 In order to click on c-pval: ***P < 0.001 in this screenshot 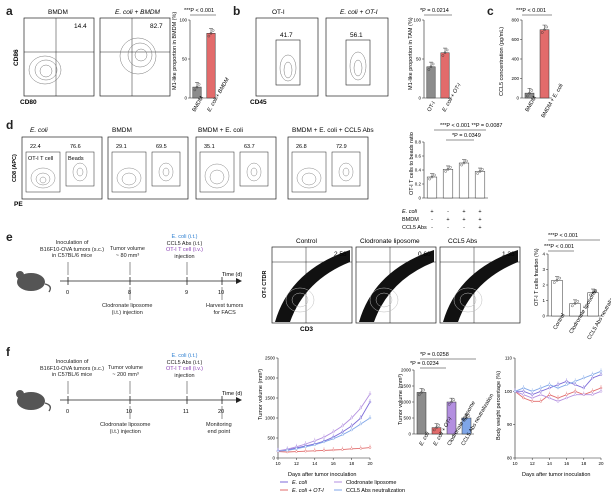, I will do `click(531, 11)`.